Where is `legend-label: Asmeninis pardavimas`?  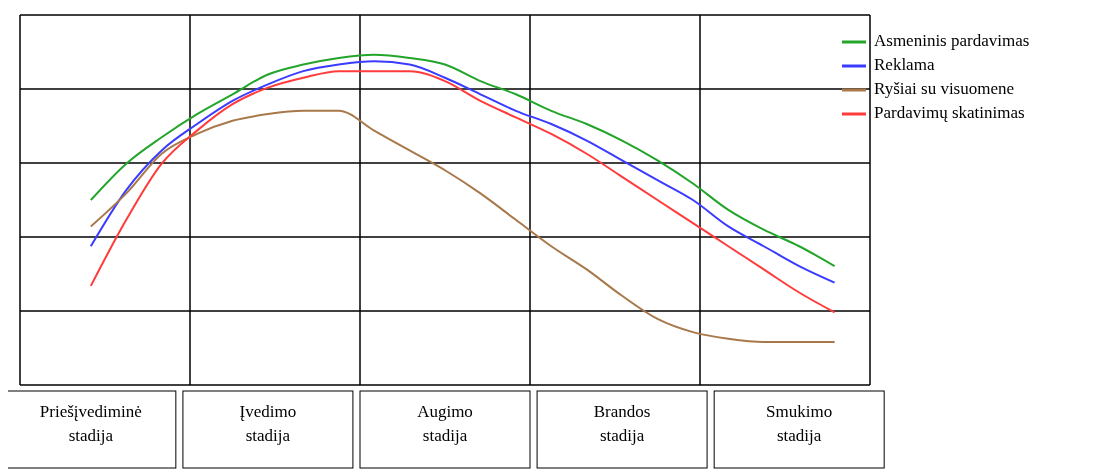
legend-label: Asmeninis pardavimas is located at coordinates (952, 40).